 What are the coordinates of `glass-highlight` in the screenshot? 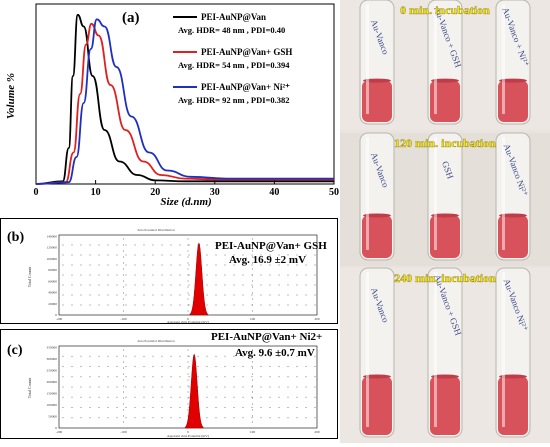 It's located at (367, 193).